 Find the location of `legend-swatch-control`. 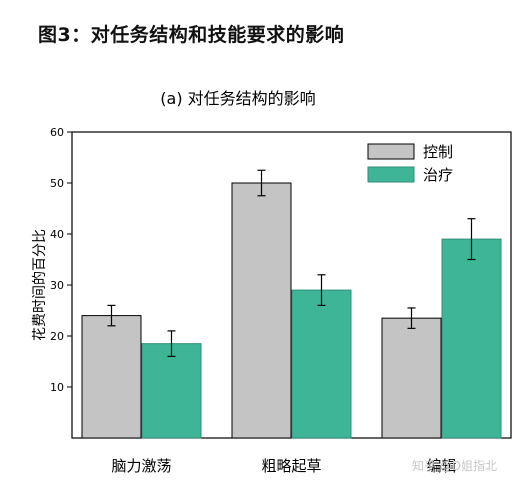

legend-swatch-control is located at coordinates (391, 151).